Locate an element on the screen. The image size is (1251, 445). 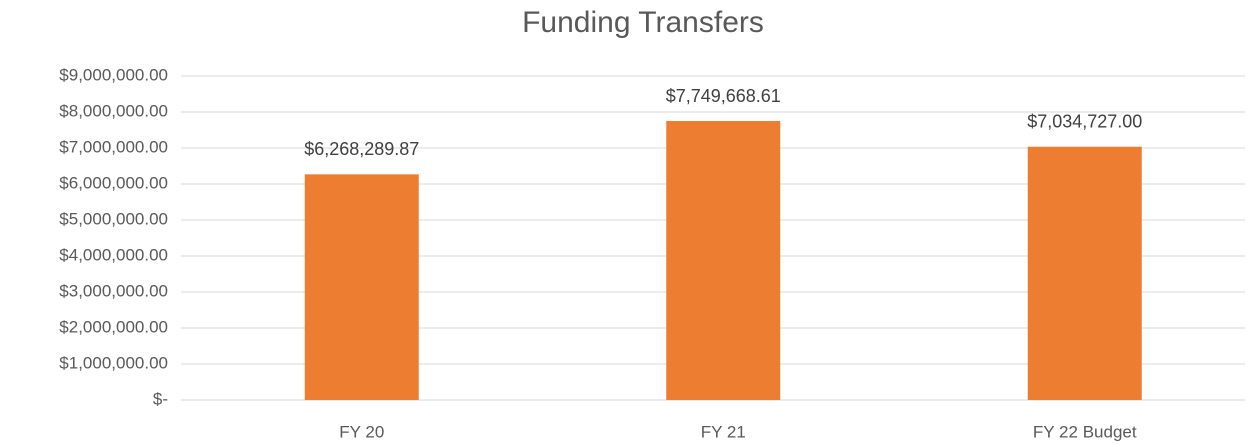
y-tick-label: $1,000,000.00 is located at coordinates (113, 362).